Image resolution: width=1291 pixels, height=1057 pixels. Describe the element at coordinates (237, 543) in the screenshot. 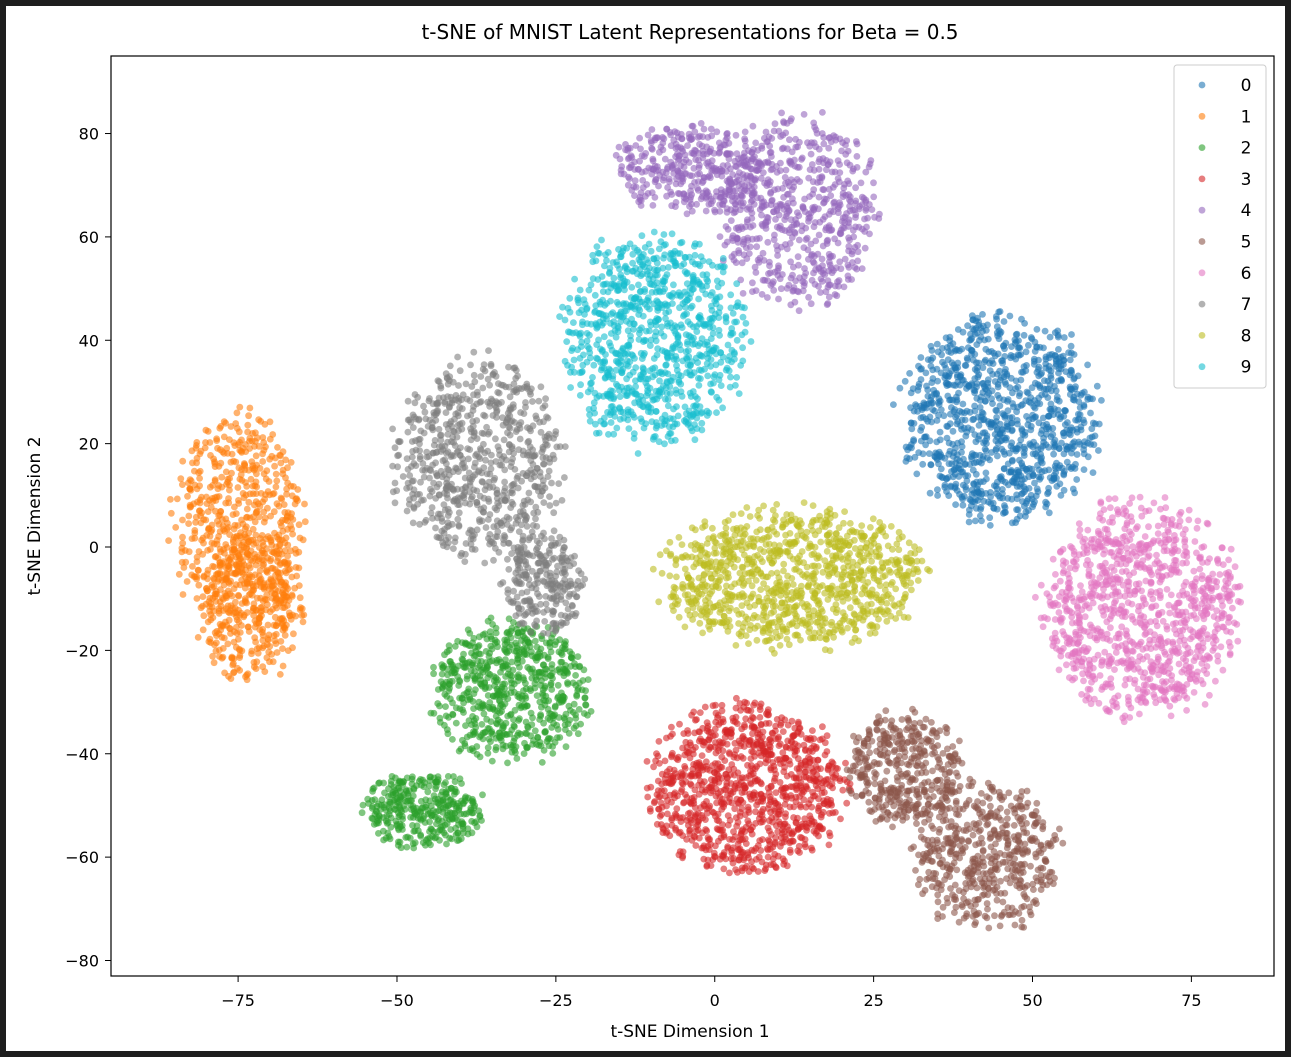

I see `series-1-points` at that location.